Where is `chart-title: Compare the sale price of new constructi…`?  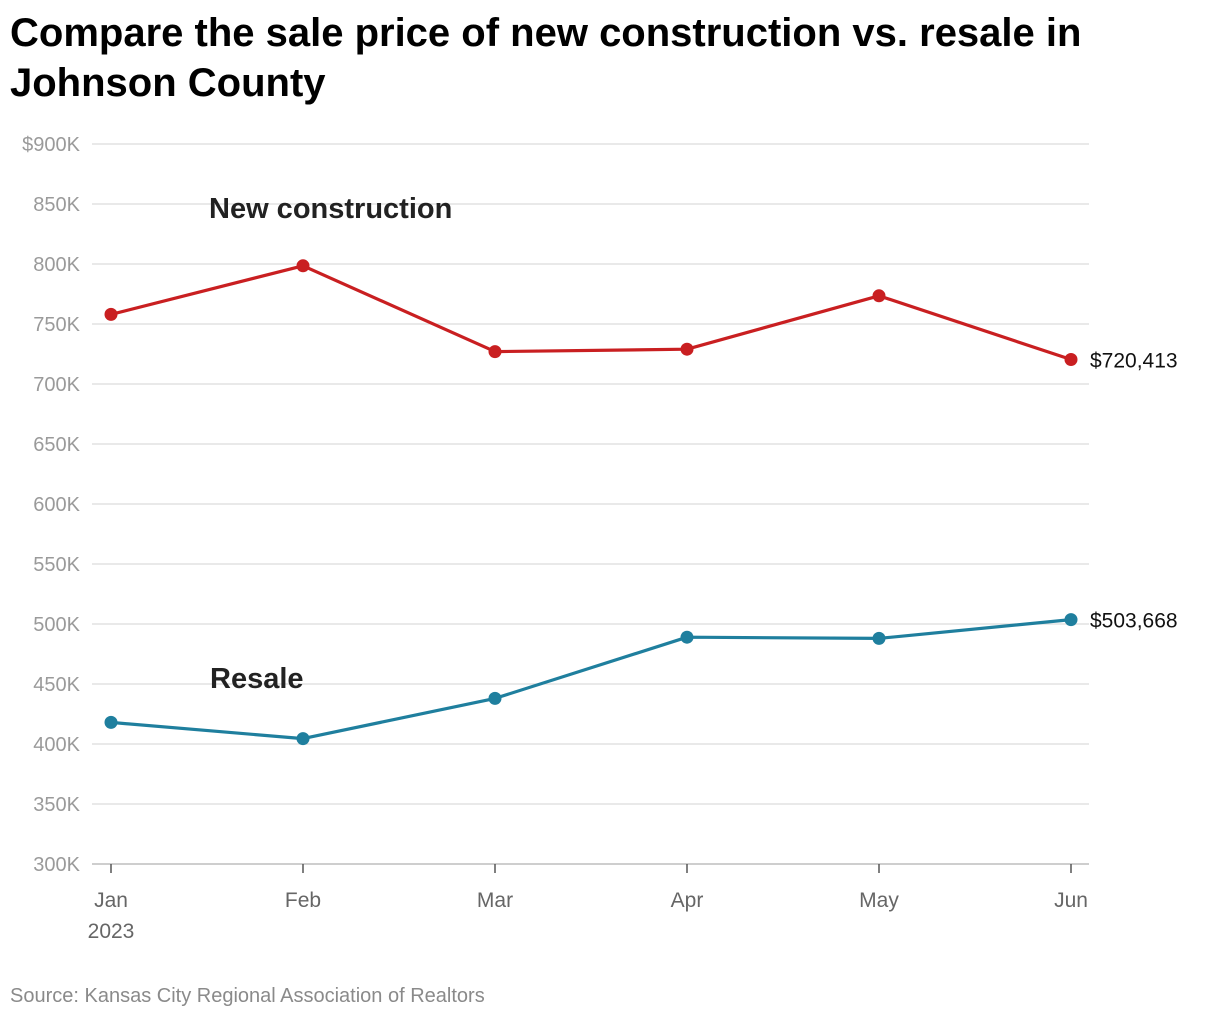
chart-title: Compare the sale price of new constructi… is located at coordinates (546, 58).